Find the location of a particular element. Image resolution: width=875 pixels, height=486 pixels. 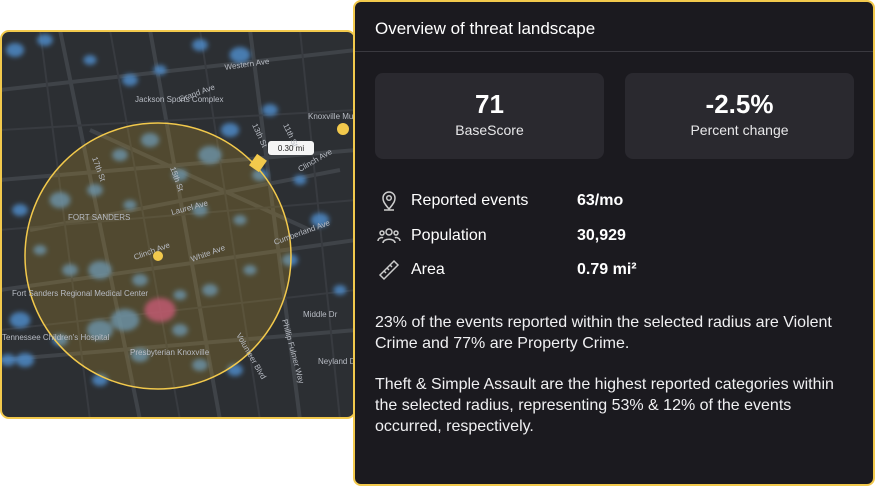

score-card: 71 BaseScore is located at coordinates (489, 116).